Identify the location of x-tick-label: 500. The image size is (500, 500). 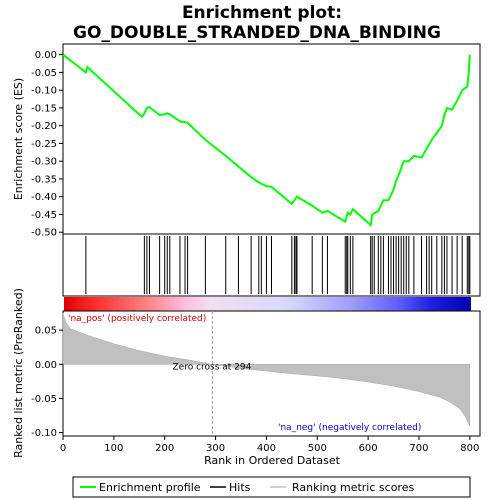
(317, 448).